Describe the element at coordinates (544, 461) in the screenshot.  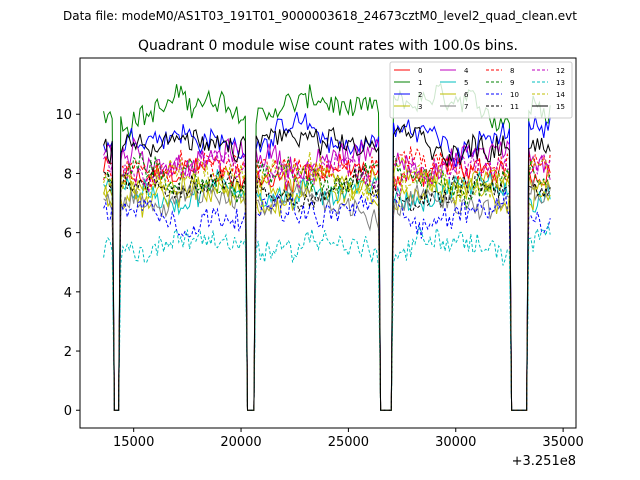
I see `x-offset-label: +3.251e8` at that location.